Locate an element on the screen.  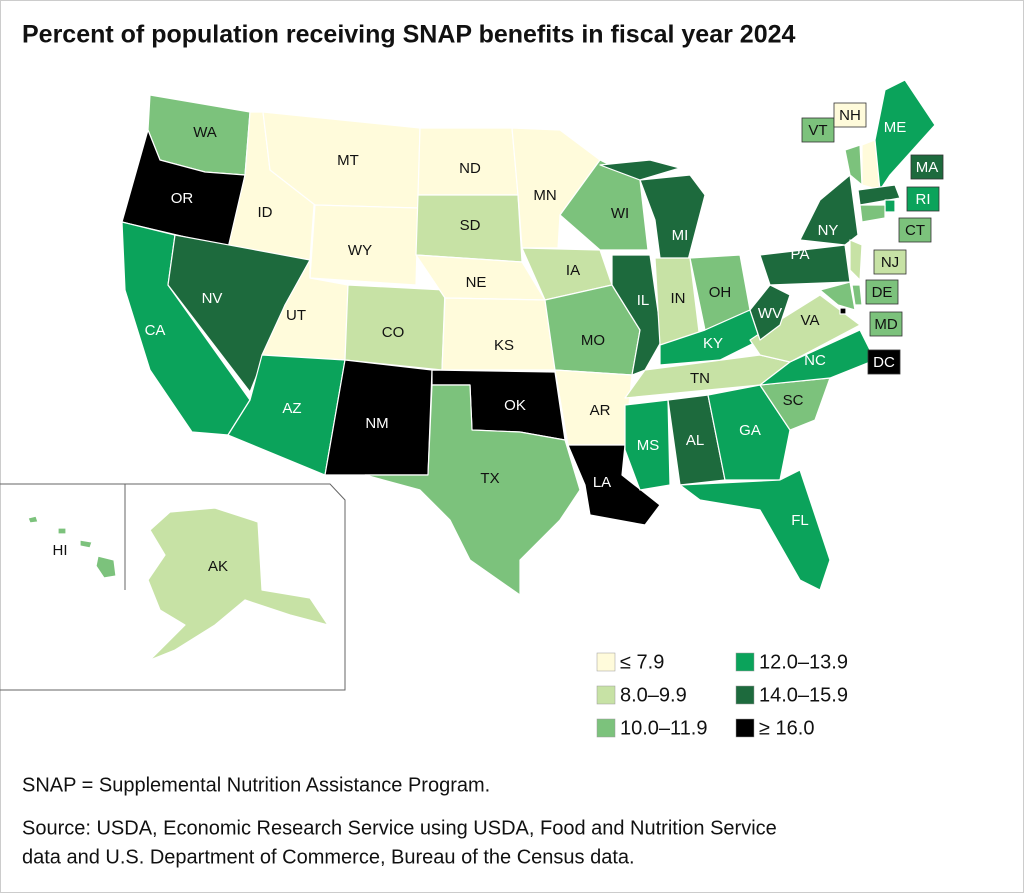
state-label: AK is located at coordinates (218, 566).